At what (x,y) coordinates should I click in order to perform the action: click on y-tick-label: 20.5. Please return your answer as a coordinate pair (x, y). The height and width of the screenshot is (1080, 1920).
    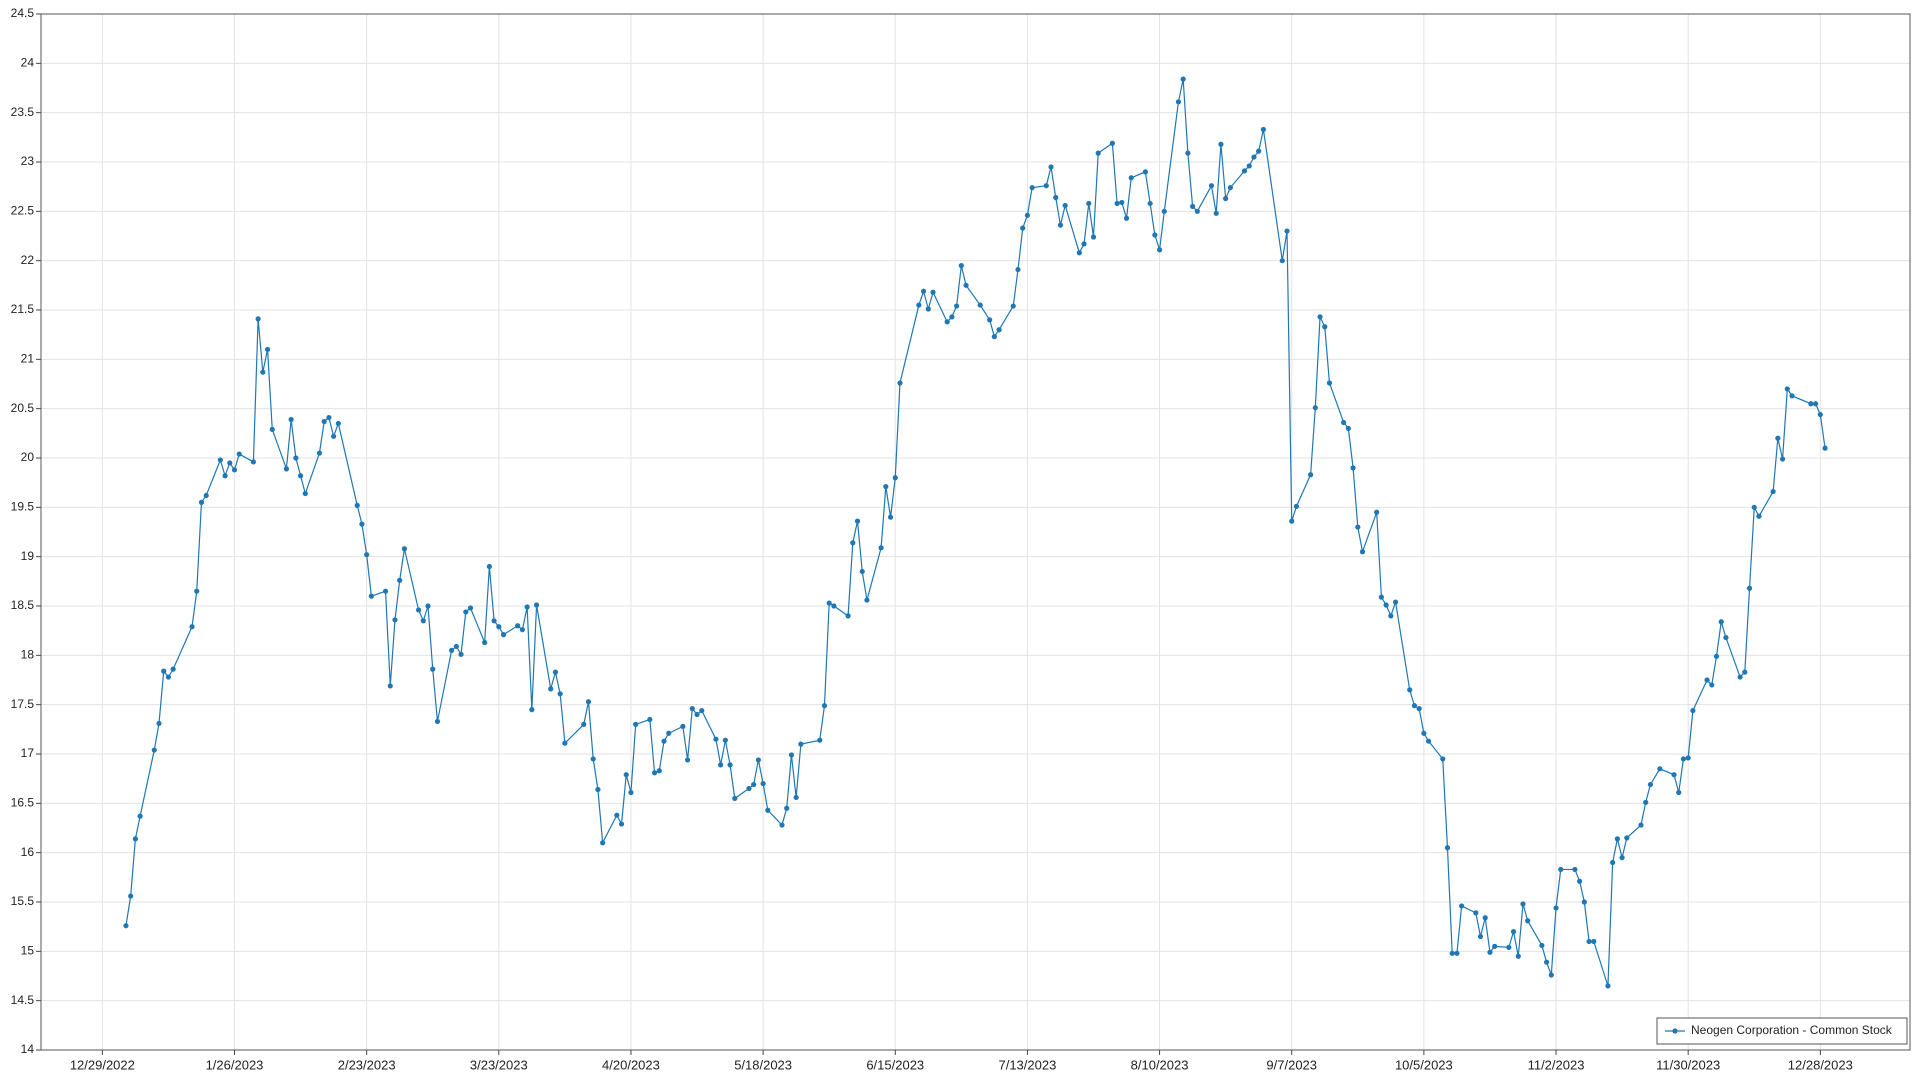
    Looking at the image, I should click on (23, 408).